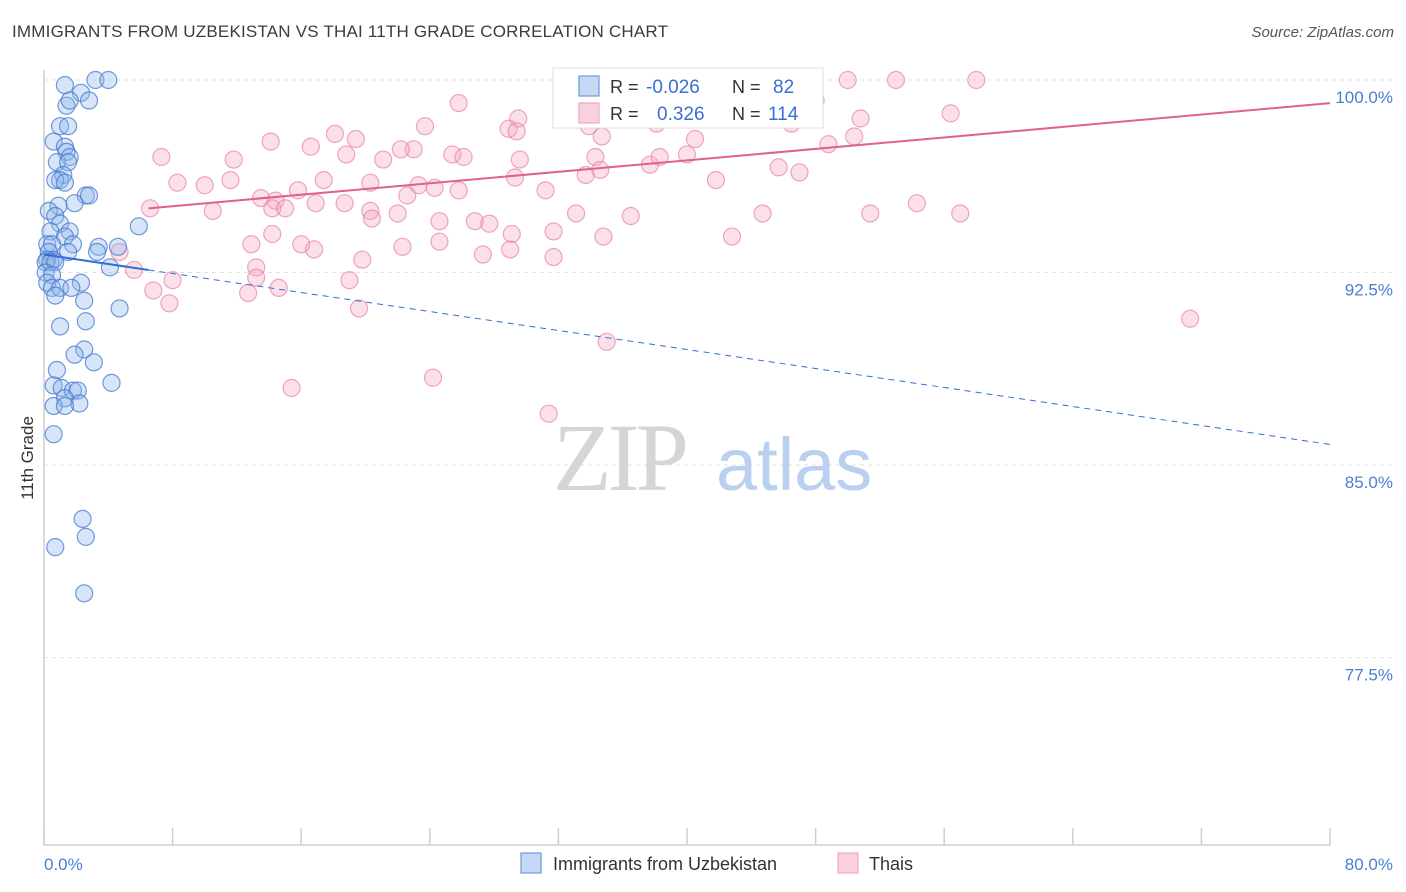  Describe the element at coordinates (716, 863) in the screenshot. I see `series-legend: Immigrants from Uzbekistan Thais` at that location.